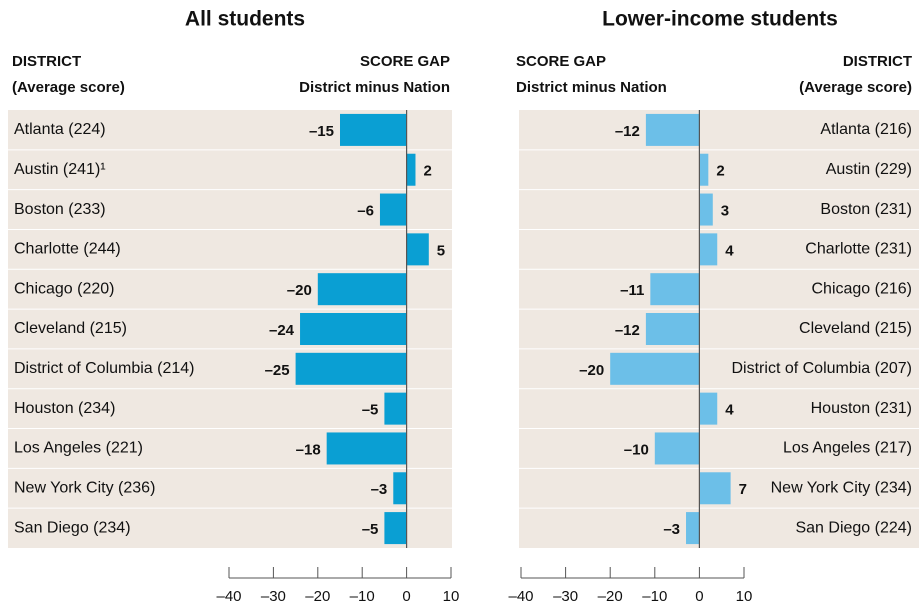 This screenshot has width=919, height=607. Describe the element at coordinates (60, 129) in the screenshot. I see `category-label: Atlanta (224)` at that location.